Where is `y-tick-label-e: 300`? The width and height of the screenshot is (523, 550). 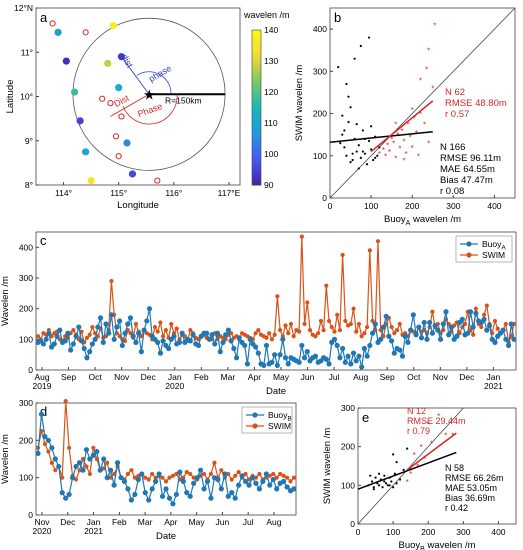
y-tick-label-e: 300 is located at coordinates (348, 408).